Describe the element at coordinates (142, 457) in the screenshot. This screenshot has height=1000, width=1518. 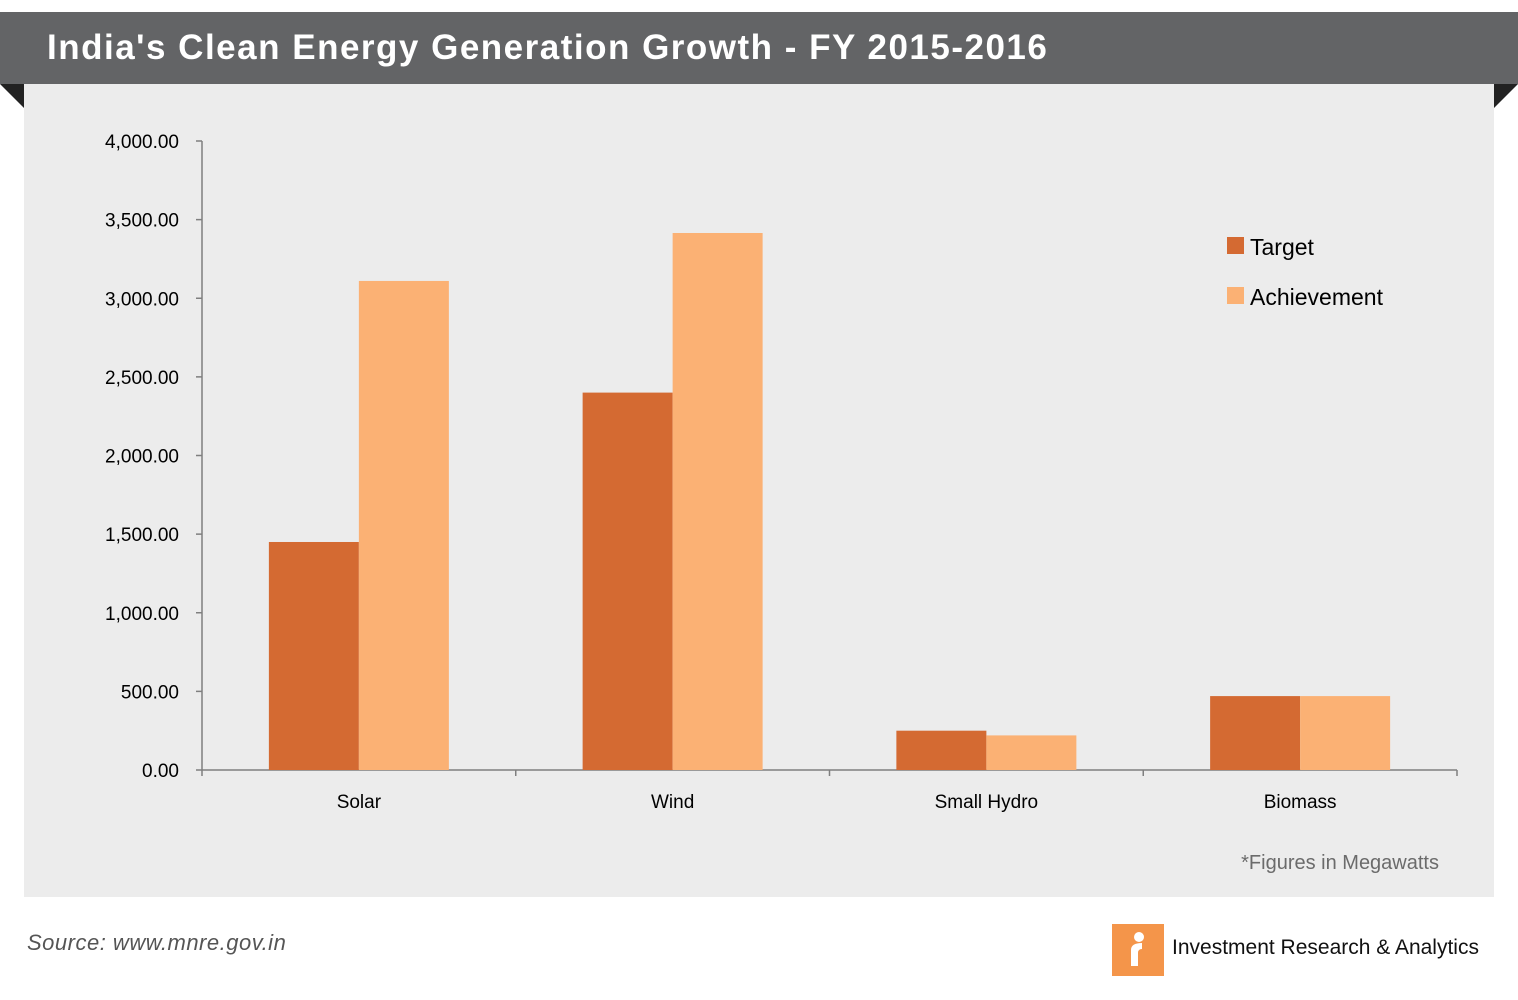
I see `y-tick-label: 2,000.00` at that location.